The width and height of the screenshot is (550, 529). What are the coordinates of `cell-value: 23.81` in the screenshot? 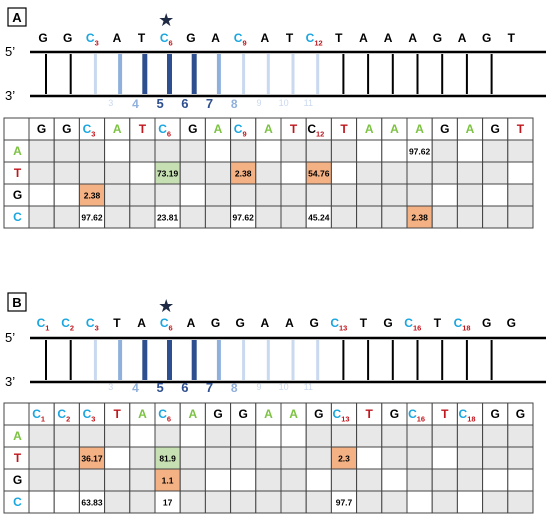 It's located at (168, 218).